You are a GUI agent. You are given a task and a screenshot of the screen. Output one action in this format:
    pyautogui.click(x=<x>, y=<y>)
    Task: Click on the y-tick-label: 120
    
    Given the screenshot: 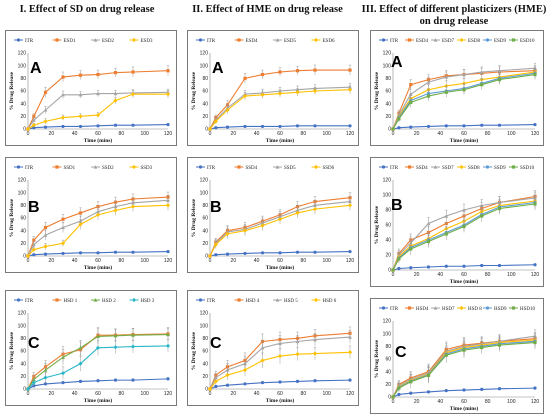 What is the action you would take?
    pyautogui.click(x=387, y=181)
    